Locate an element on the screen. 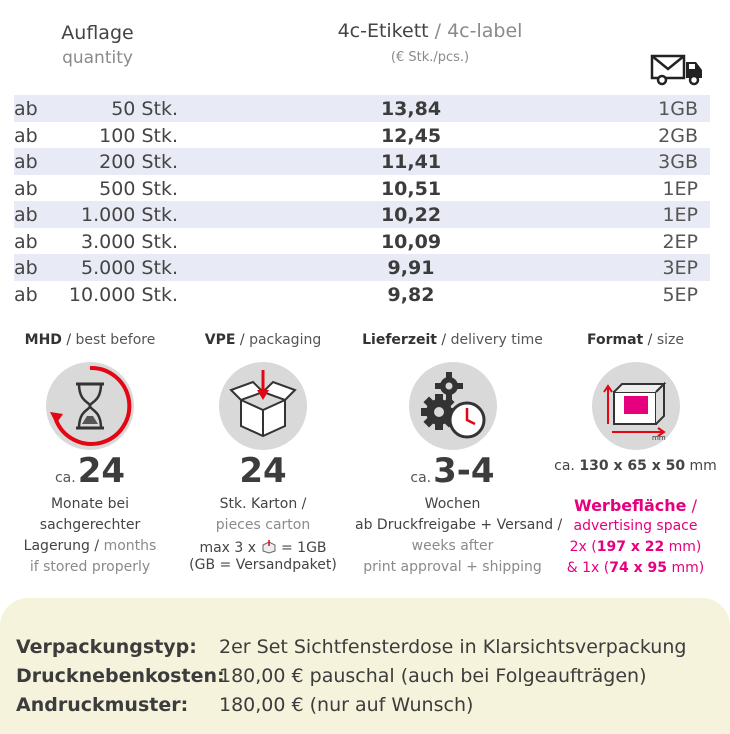 The image size is (730, 734). vpe-line-4: (GB = Versandpaket) is located at coordinates (263, 565).